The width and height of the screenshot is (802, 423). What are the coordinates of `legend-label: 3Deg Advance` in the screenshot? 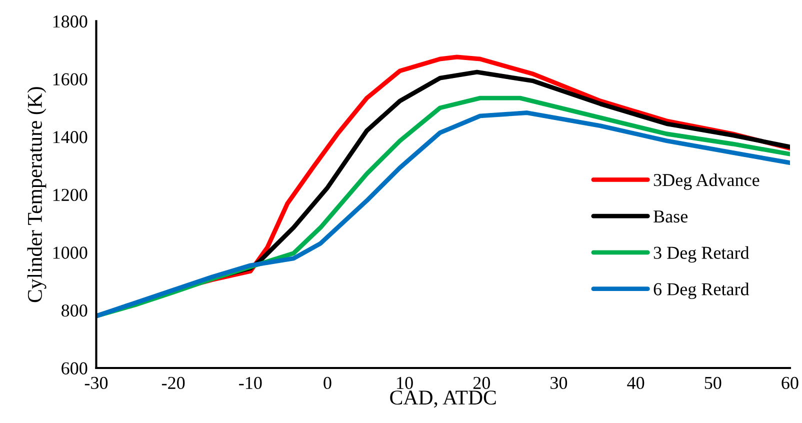 It's located at (707, 181).